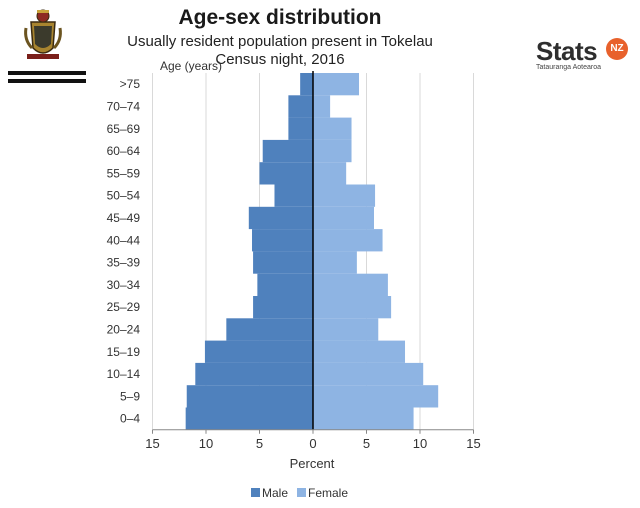 Image resolution: width=640 pixels, height=508 pixels. Describe the element at coordinates (275, 493) in the screenshot. I see `legend-label-male: Male` at that location.